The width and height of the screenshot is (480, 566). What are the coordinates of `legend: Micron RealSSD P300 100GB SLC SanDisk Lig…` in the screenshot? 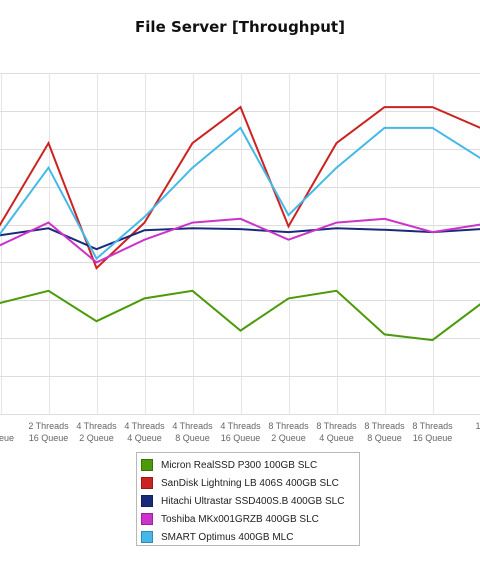 It's located at (248, 499).